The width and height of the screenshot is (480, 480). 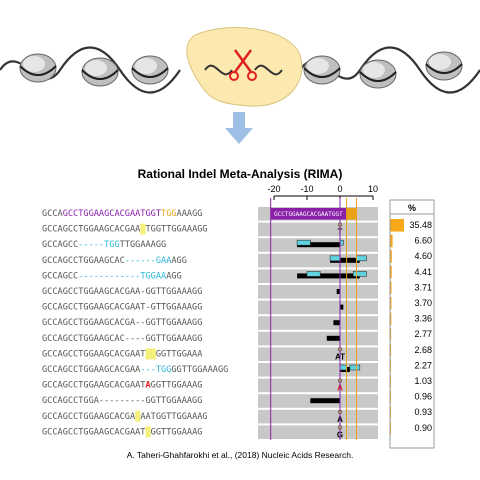 I want to click on sequence-text: GCCAGCC-----TGGTTGGAAAGG, so click(x=104, y=245).